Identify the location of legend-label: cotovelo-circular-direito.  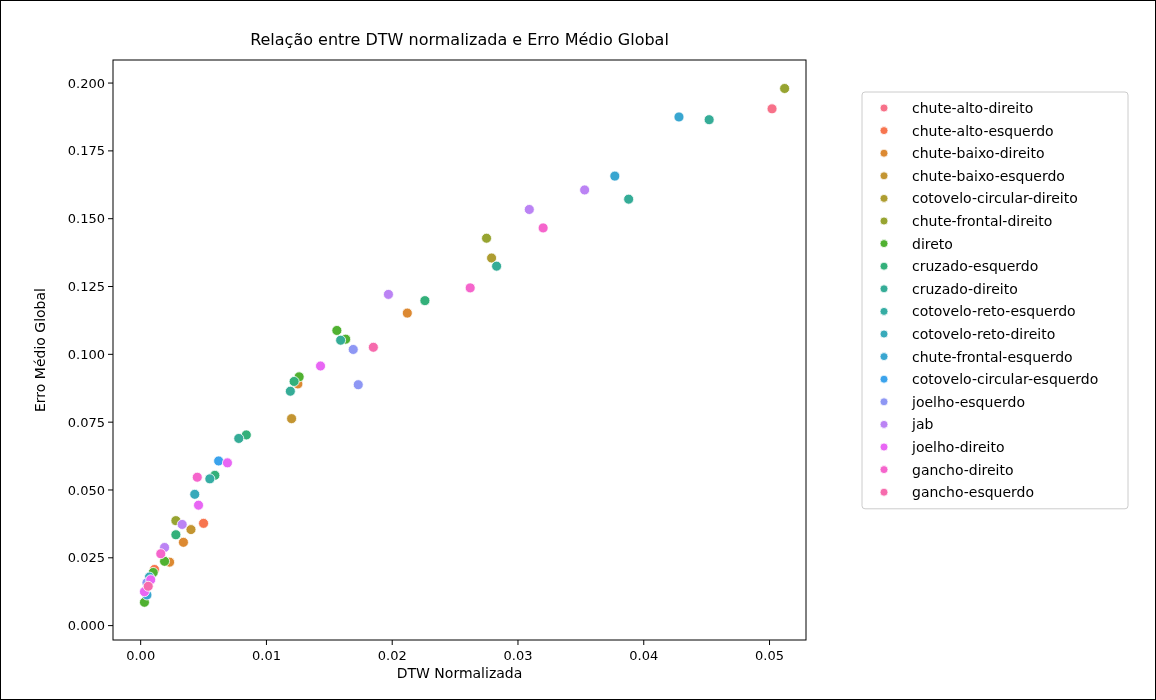
(995, 198).